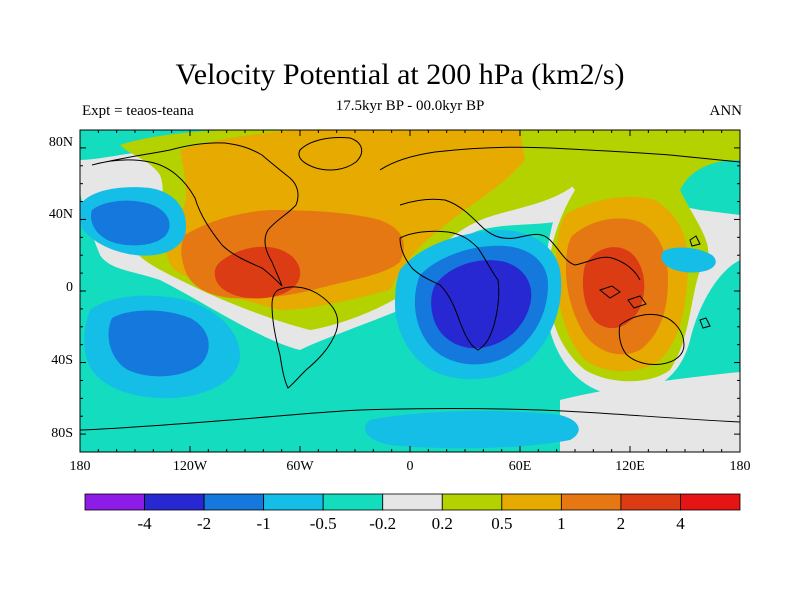  I want to click on colorbar-label: -0.2, so click(383, 523).